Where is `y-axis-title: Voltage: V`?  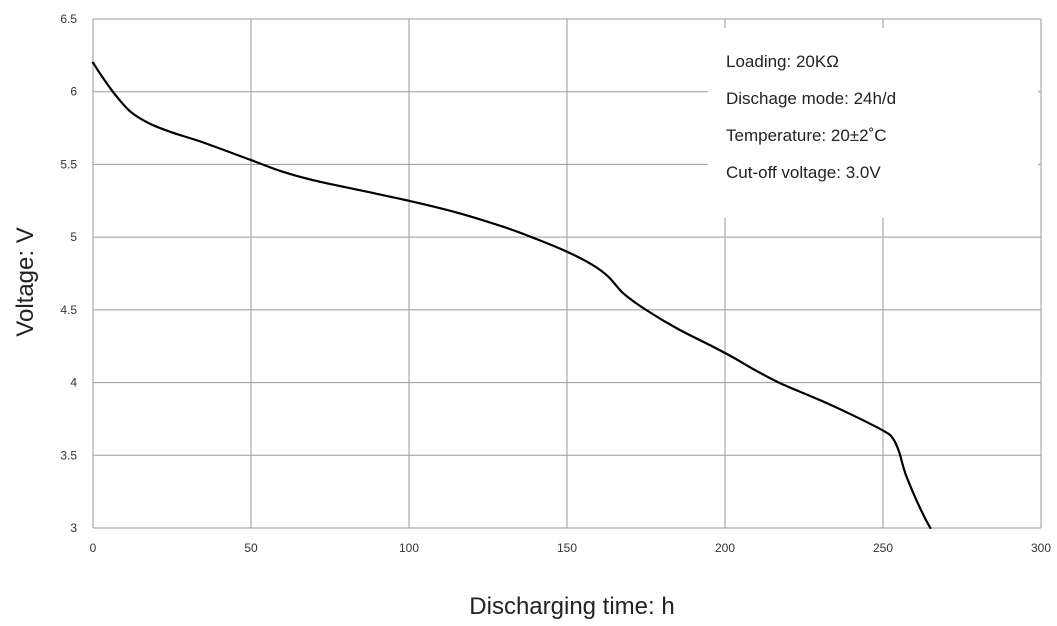 y-axis-title: Voltage: V is located at coordinates (25, 281).